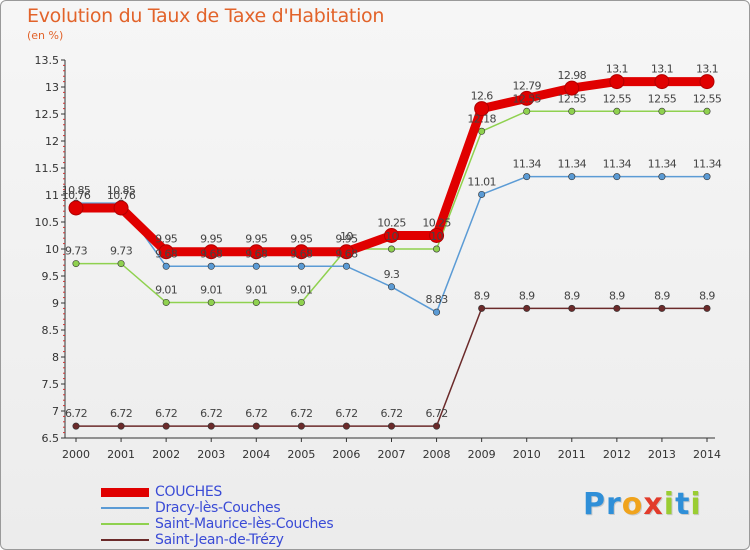 This screenshot has height=550, width=750. Describe the element at coordinates (437, 299) in the screenshot. I see `data-label: 8.83` at that location.